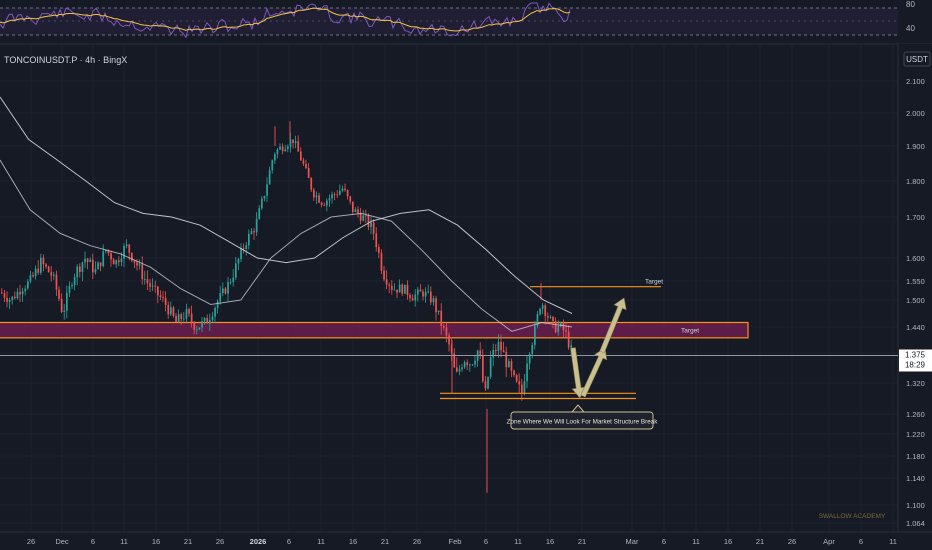 The height and width of the screenshot is (550, 932). Describe the element at coordinates (829, 541) in the screenshot. I see `x-tick-label: Apr` at that location.